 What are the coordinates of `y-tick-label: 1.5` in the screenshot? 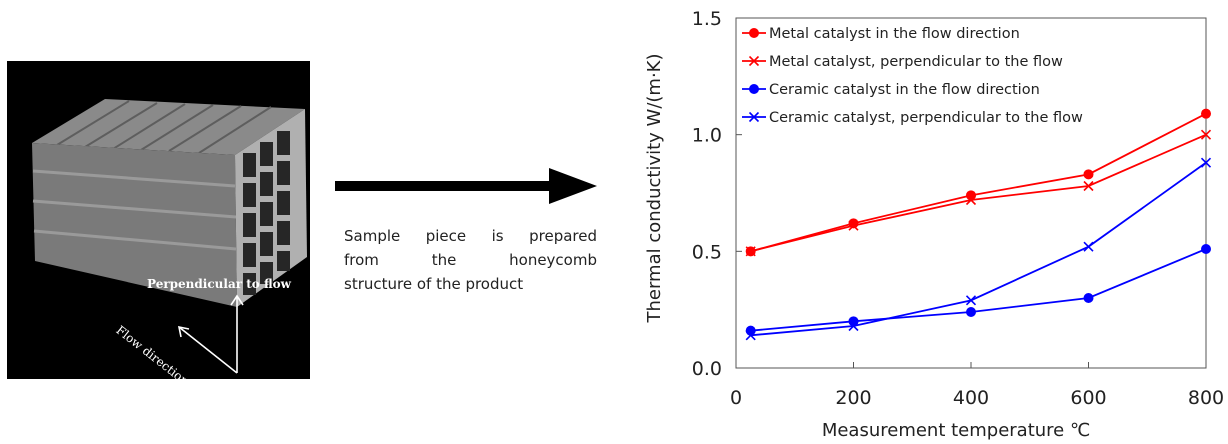 It's located at (707, 19).